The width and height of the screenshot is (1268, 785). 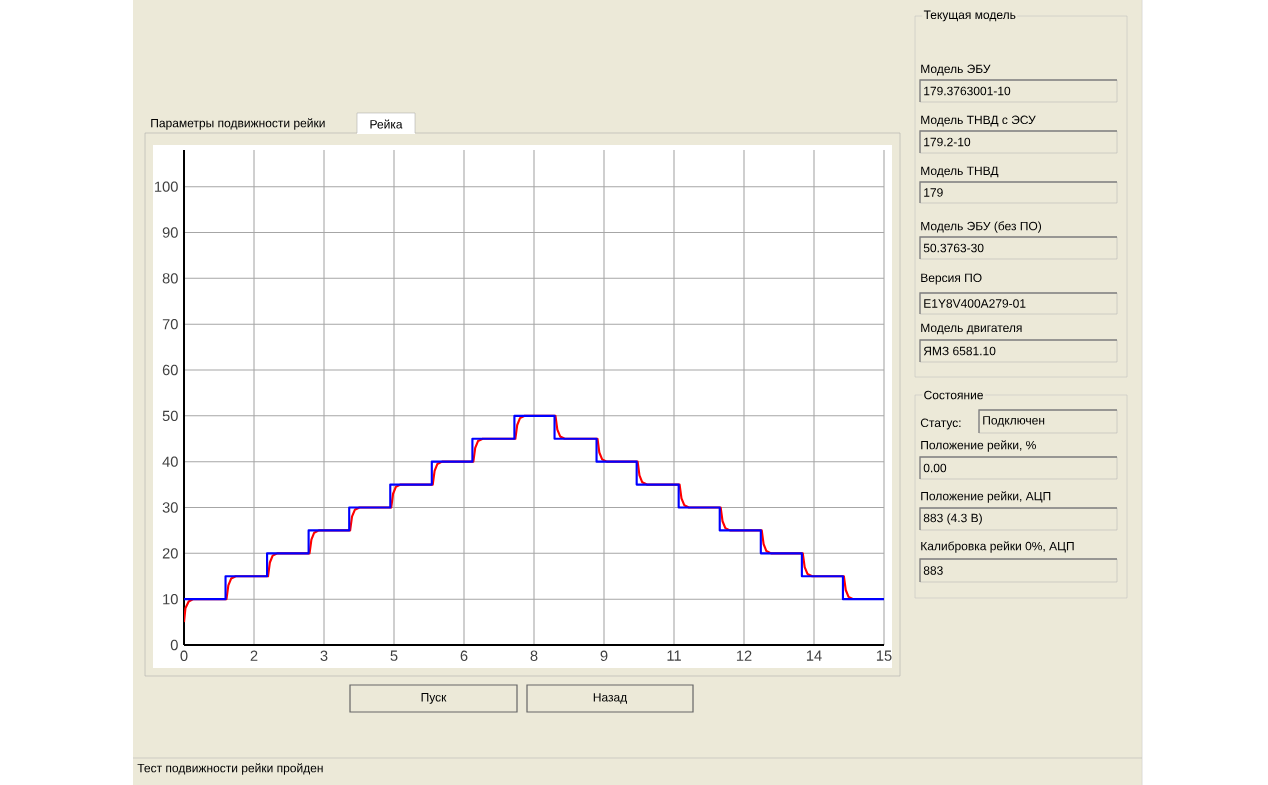 I want to click on text: 179.2-10, so click(x=947, y=142).